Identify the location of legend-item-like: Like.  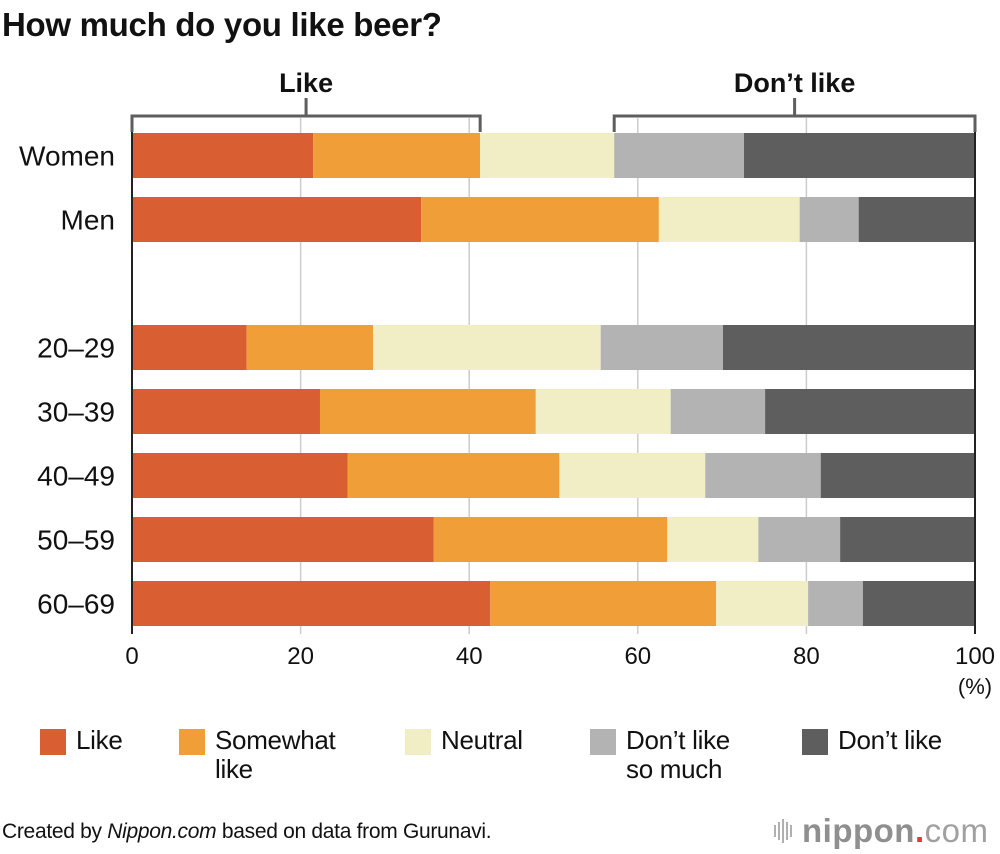
(81, 740).